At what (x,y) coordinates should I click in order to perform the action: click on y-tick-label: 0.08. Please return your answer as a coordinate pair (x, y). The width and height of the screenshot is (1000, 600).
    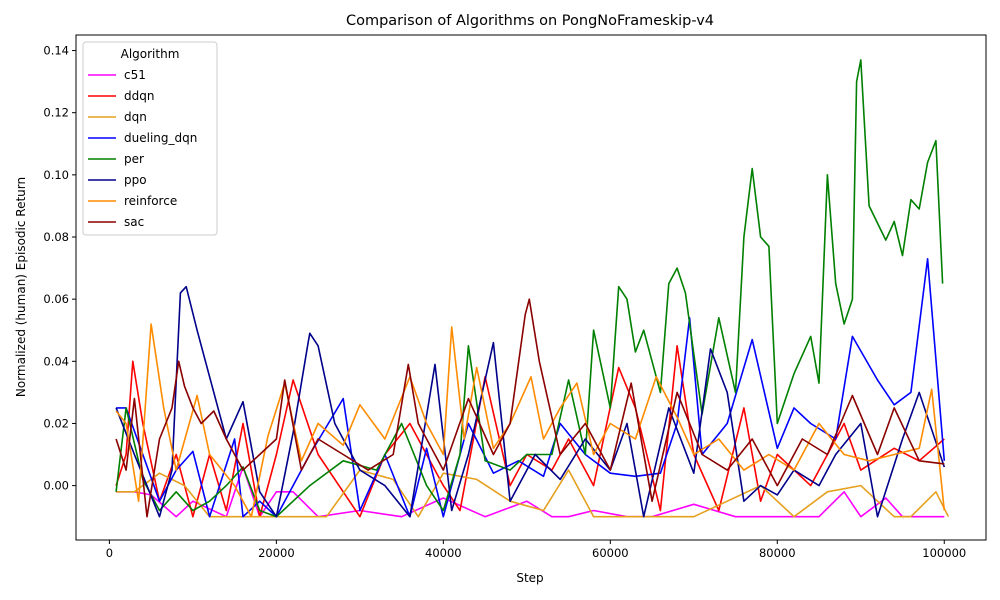
    Looking at the image, I should click on (56, 237).